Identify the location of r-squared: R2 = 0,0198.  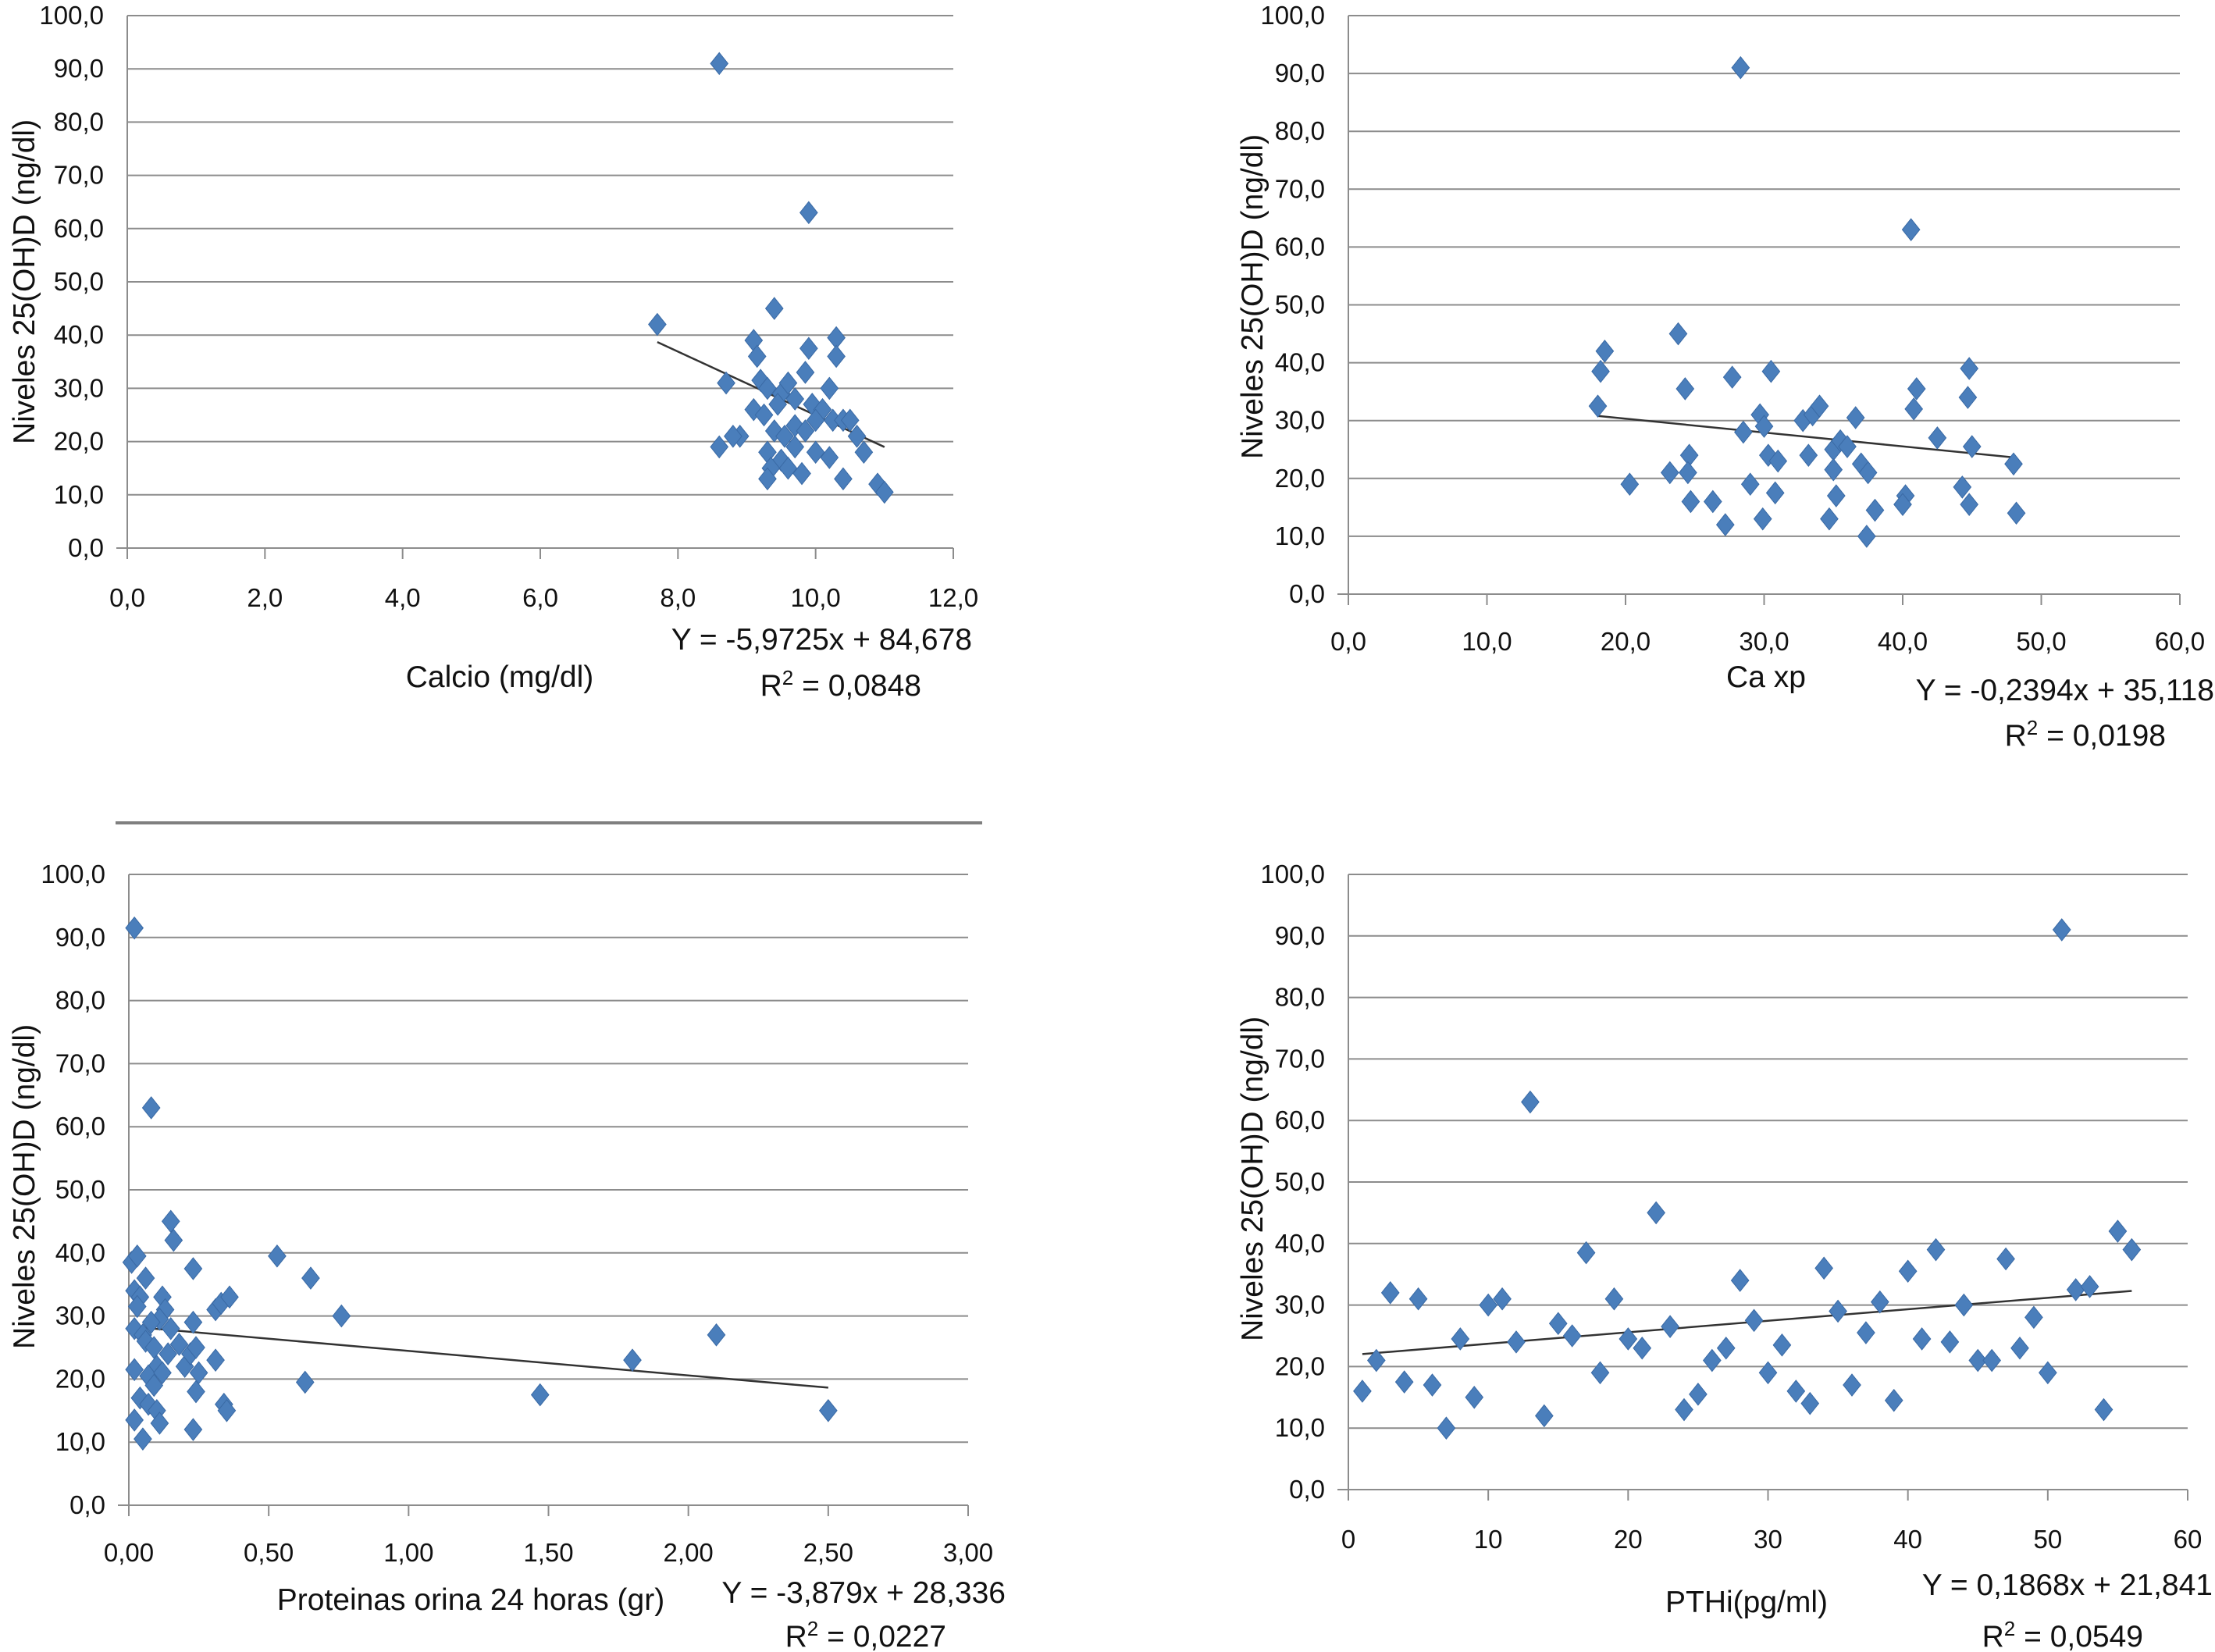
(2086, 735).